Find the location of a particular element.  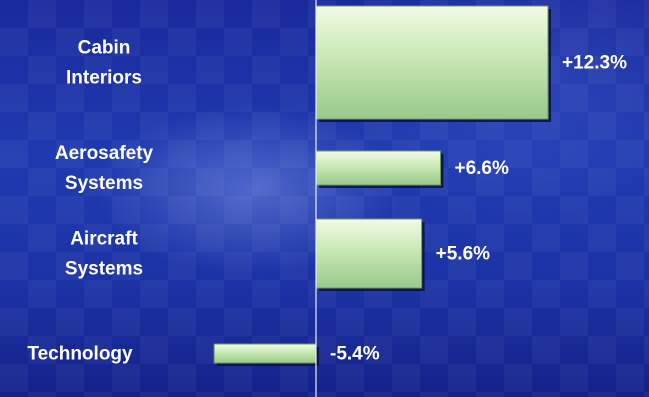

category-label-0-1: Interiors is located at coordinates (104, 78).